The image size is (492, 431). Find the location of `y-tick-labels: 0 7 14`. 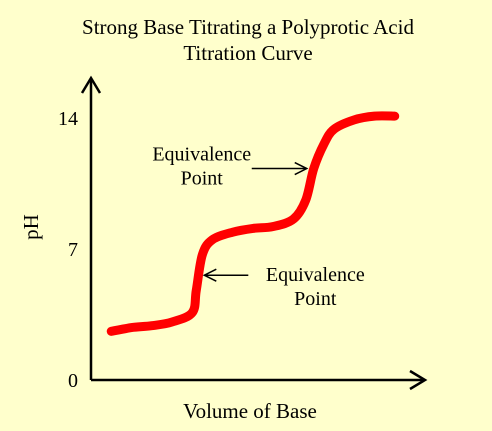

y-tick-labels: 0 7 14 is located at coordinates (68, 250).